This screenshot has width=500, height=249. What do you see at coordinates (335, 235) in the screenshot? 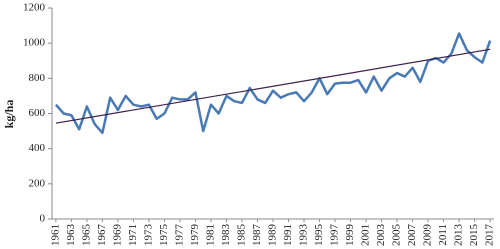
I see `x-tick-label: 1997` at bounding box center [335, 235].